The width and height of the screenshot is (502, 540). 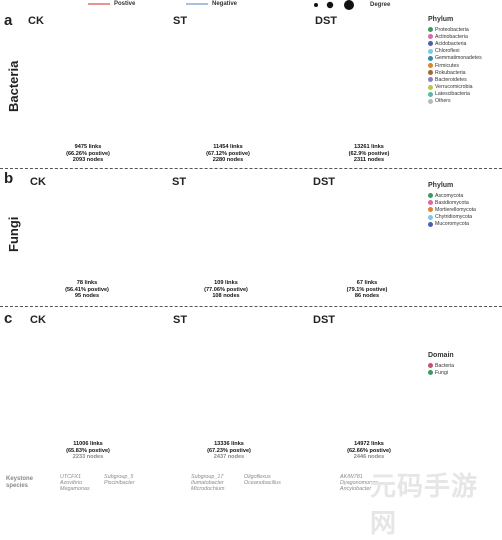 I want to click on panel-letter-b: b, so click(x=8, y=178).